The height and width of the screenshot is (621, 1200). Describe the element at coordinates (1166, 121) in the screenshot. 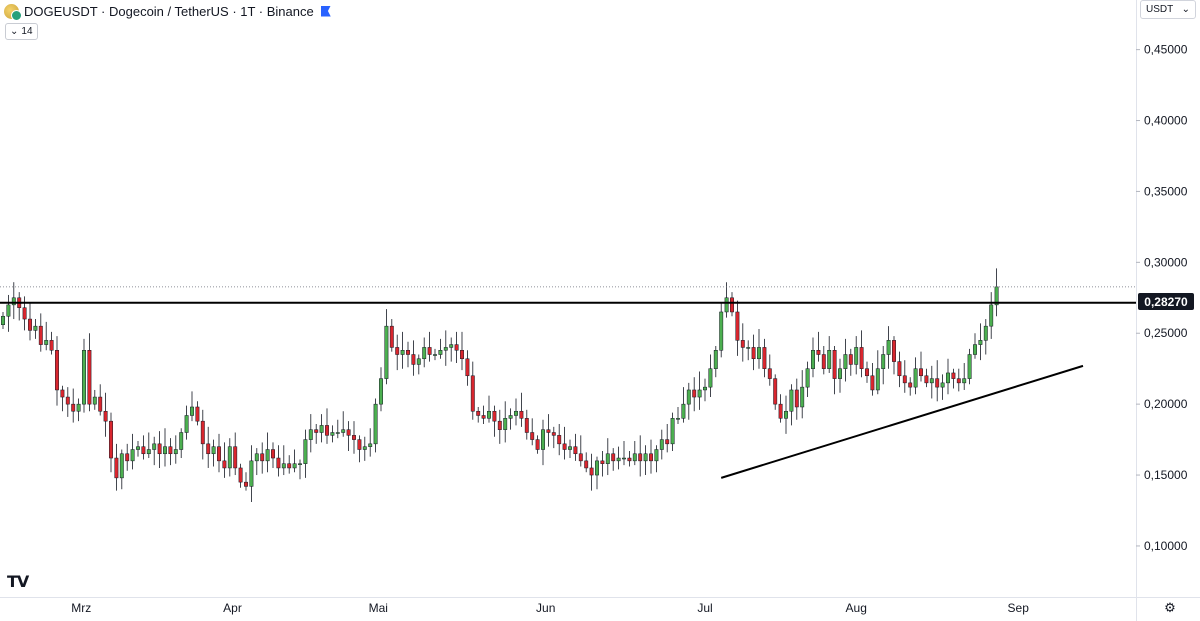

I see `y-tick-label: 0,40000` at that location.